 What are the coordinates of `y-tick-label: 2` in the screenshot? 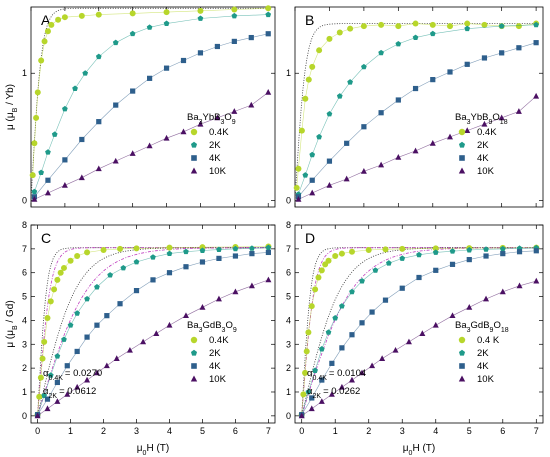 It's located at (288, 368).